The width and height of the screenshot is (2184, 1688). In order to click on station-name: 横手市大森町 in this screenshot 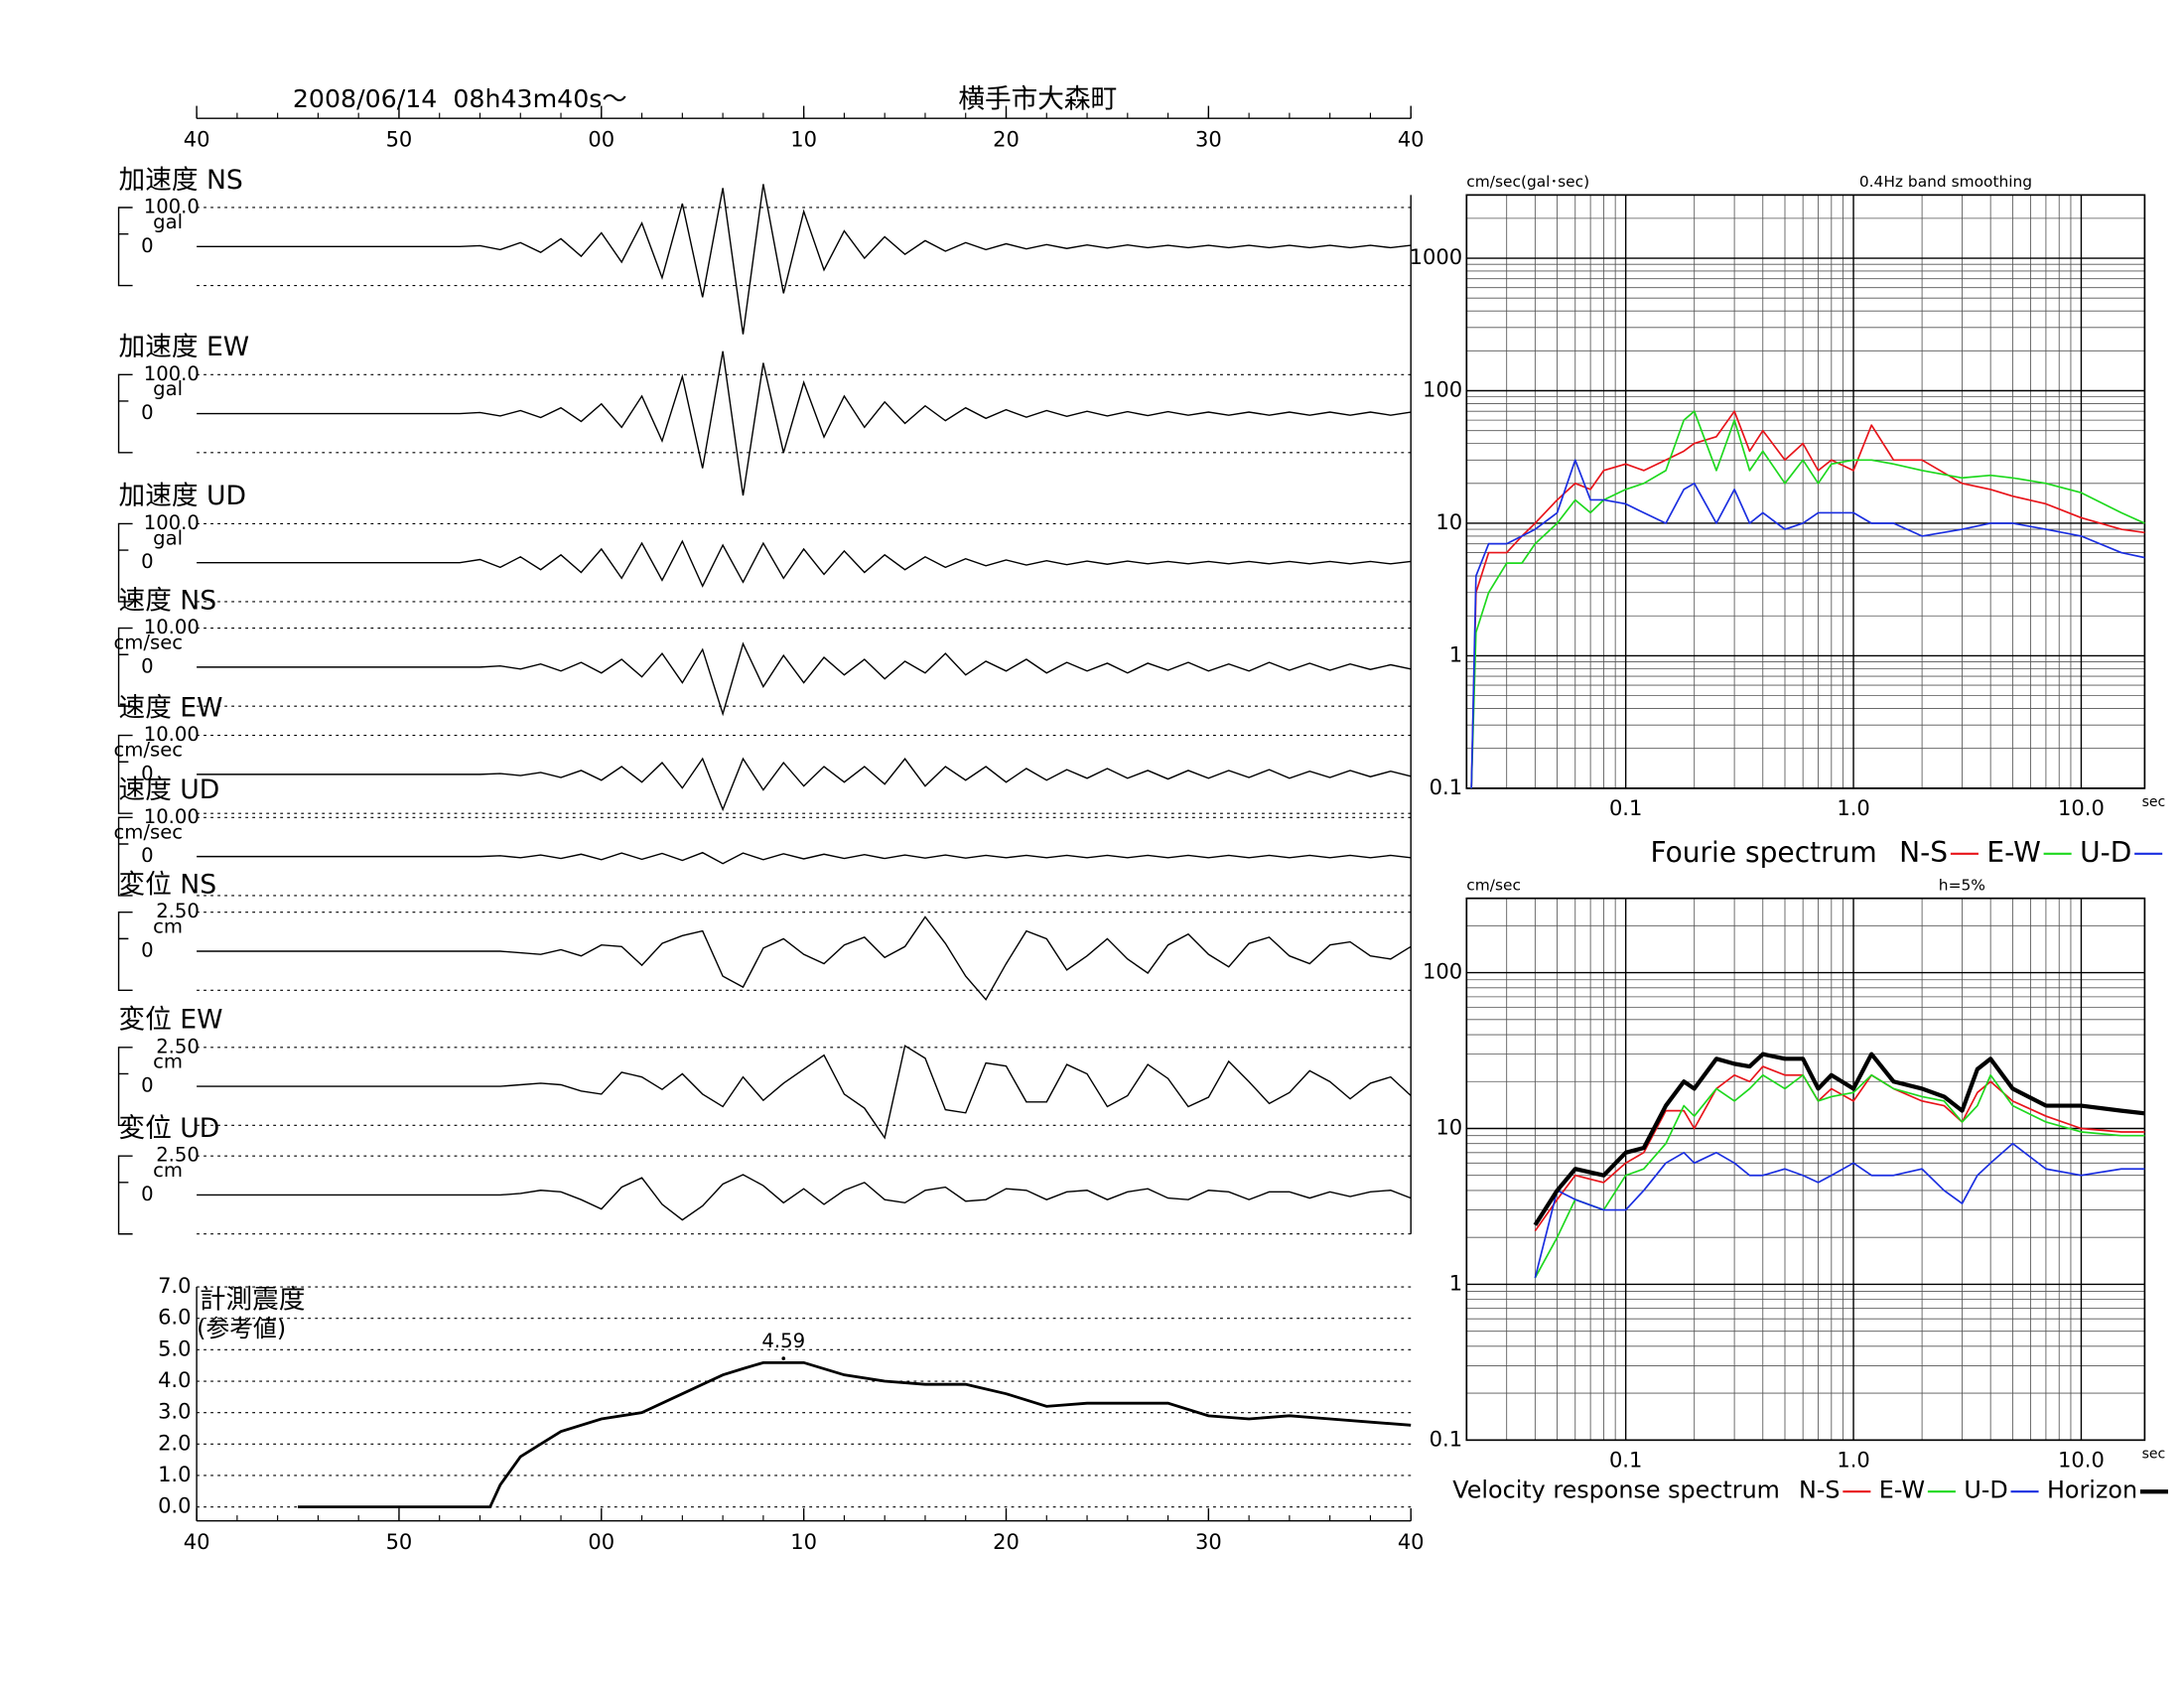, I will do `click(1037, 98)`.